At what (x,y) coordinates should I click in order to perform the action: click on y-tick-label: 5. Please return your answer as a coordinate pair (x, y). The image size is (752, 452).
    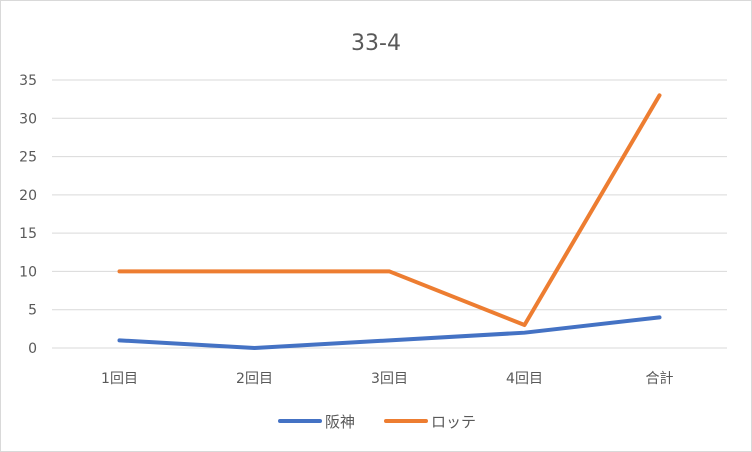
    Looking at the image, I should click on (32, 311).